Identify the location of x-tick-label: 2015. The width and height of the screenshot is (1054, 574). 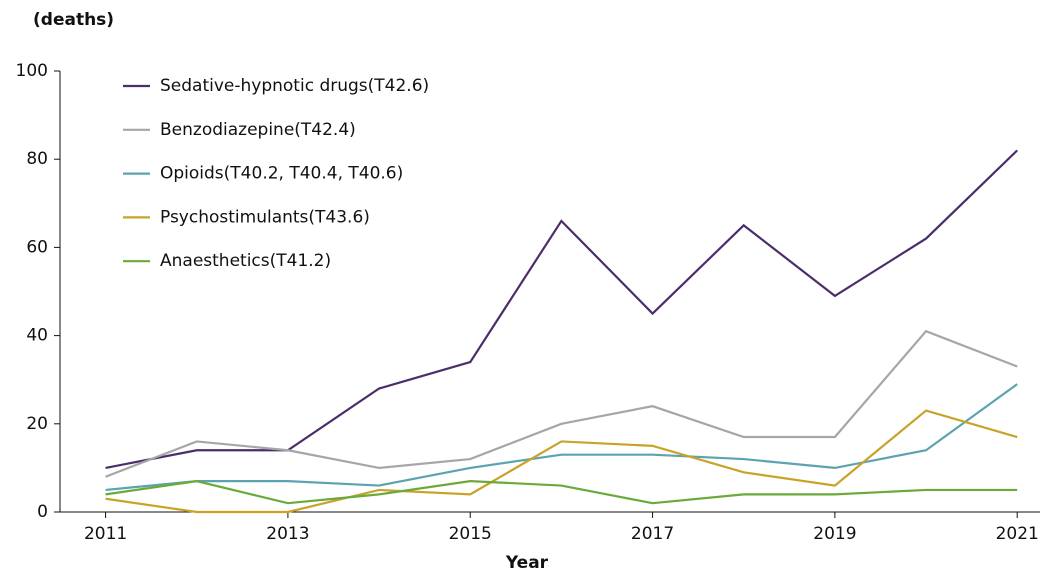
(470, 534).